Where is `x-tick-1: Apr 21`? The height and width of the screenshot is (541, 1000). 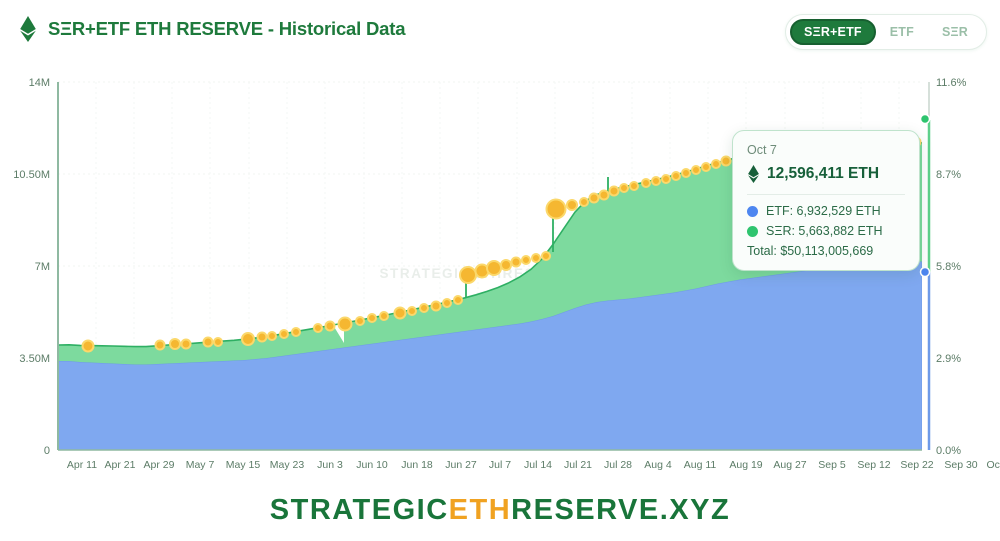
x-tick-1: Apr 21 is located at coordinates (120, 465).